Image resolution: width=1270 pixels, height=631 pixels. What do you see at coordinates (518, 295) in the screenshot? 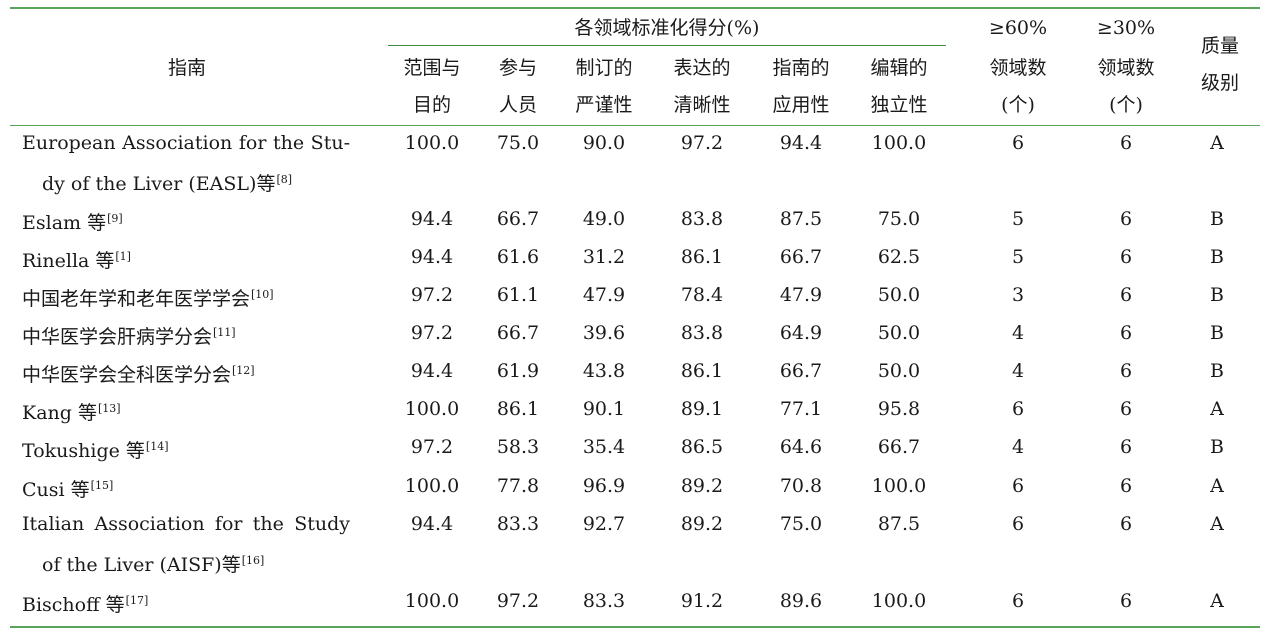
I see `score-cell: 61.1` at bounding box center [518, 295].